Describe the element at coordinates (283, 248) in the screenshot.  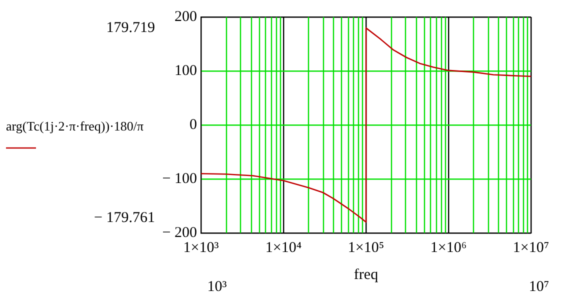
I see `x-tick-label: 1×10⁴` at that location.